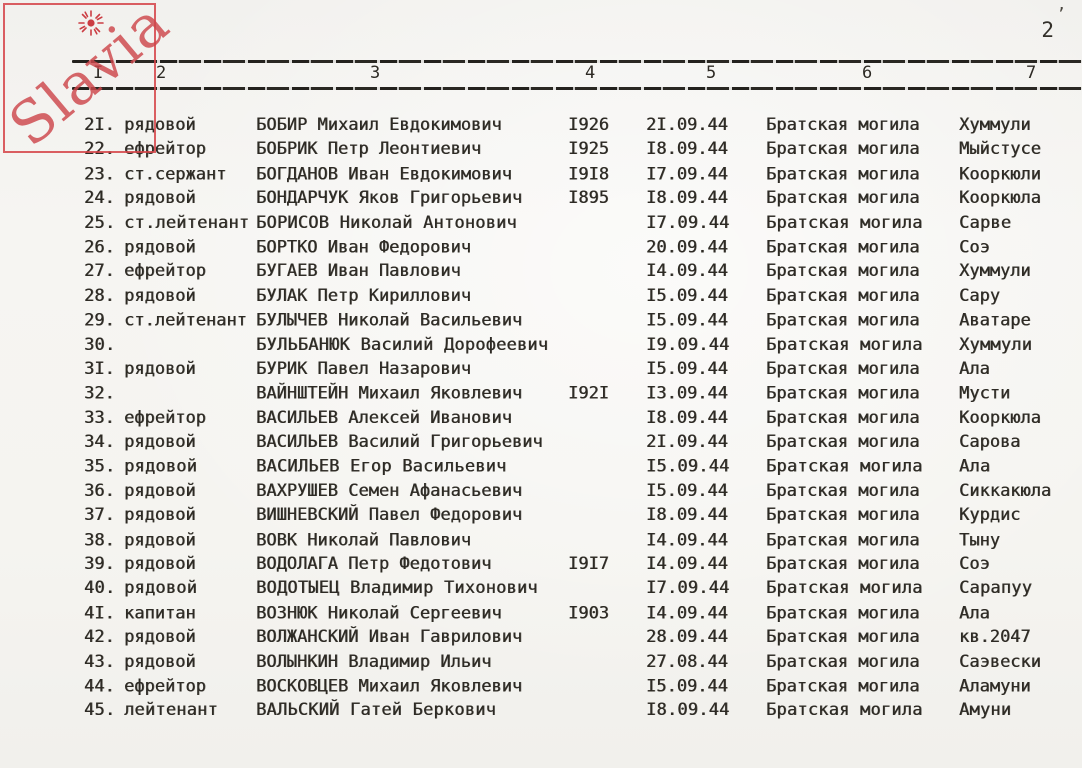  What do you see at coordinates (588, 149) in the screenshot?
I see `birth-year-cell: I925` at bounding box center [588, 149].